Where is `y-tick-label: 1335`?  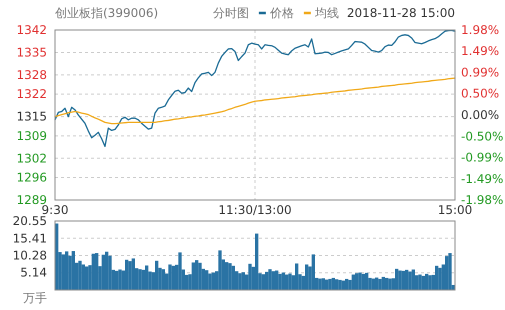 y-tick-label: 1335 is located at coordinates (31, 52).